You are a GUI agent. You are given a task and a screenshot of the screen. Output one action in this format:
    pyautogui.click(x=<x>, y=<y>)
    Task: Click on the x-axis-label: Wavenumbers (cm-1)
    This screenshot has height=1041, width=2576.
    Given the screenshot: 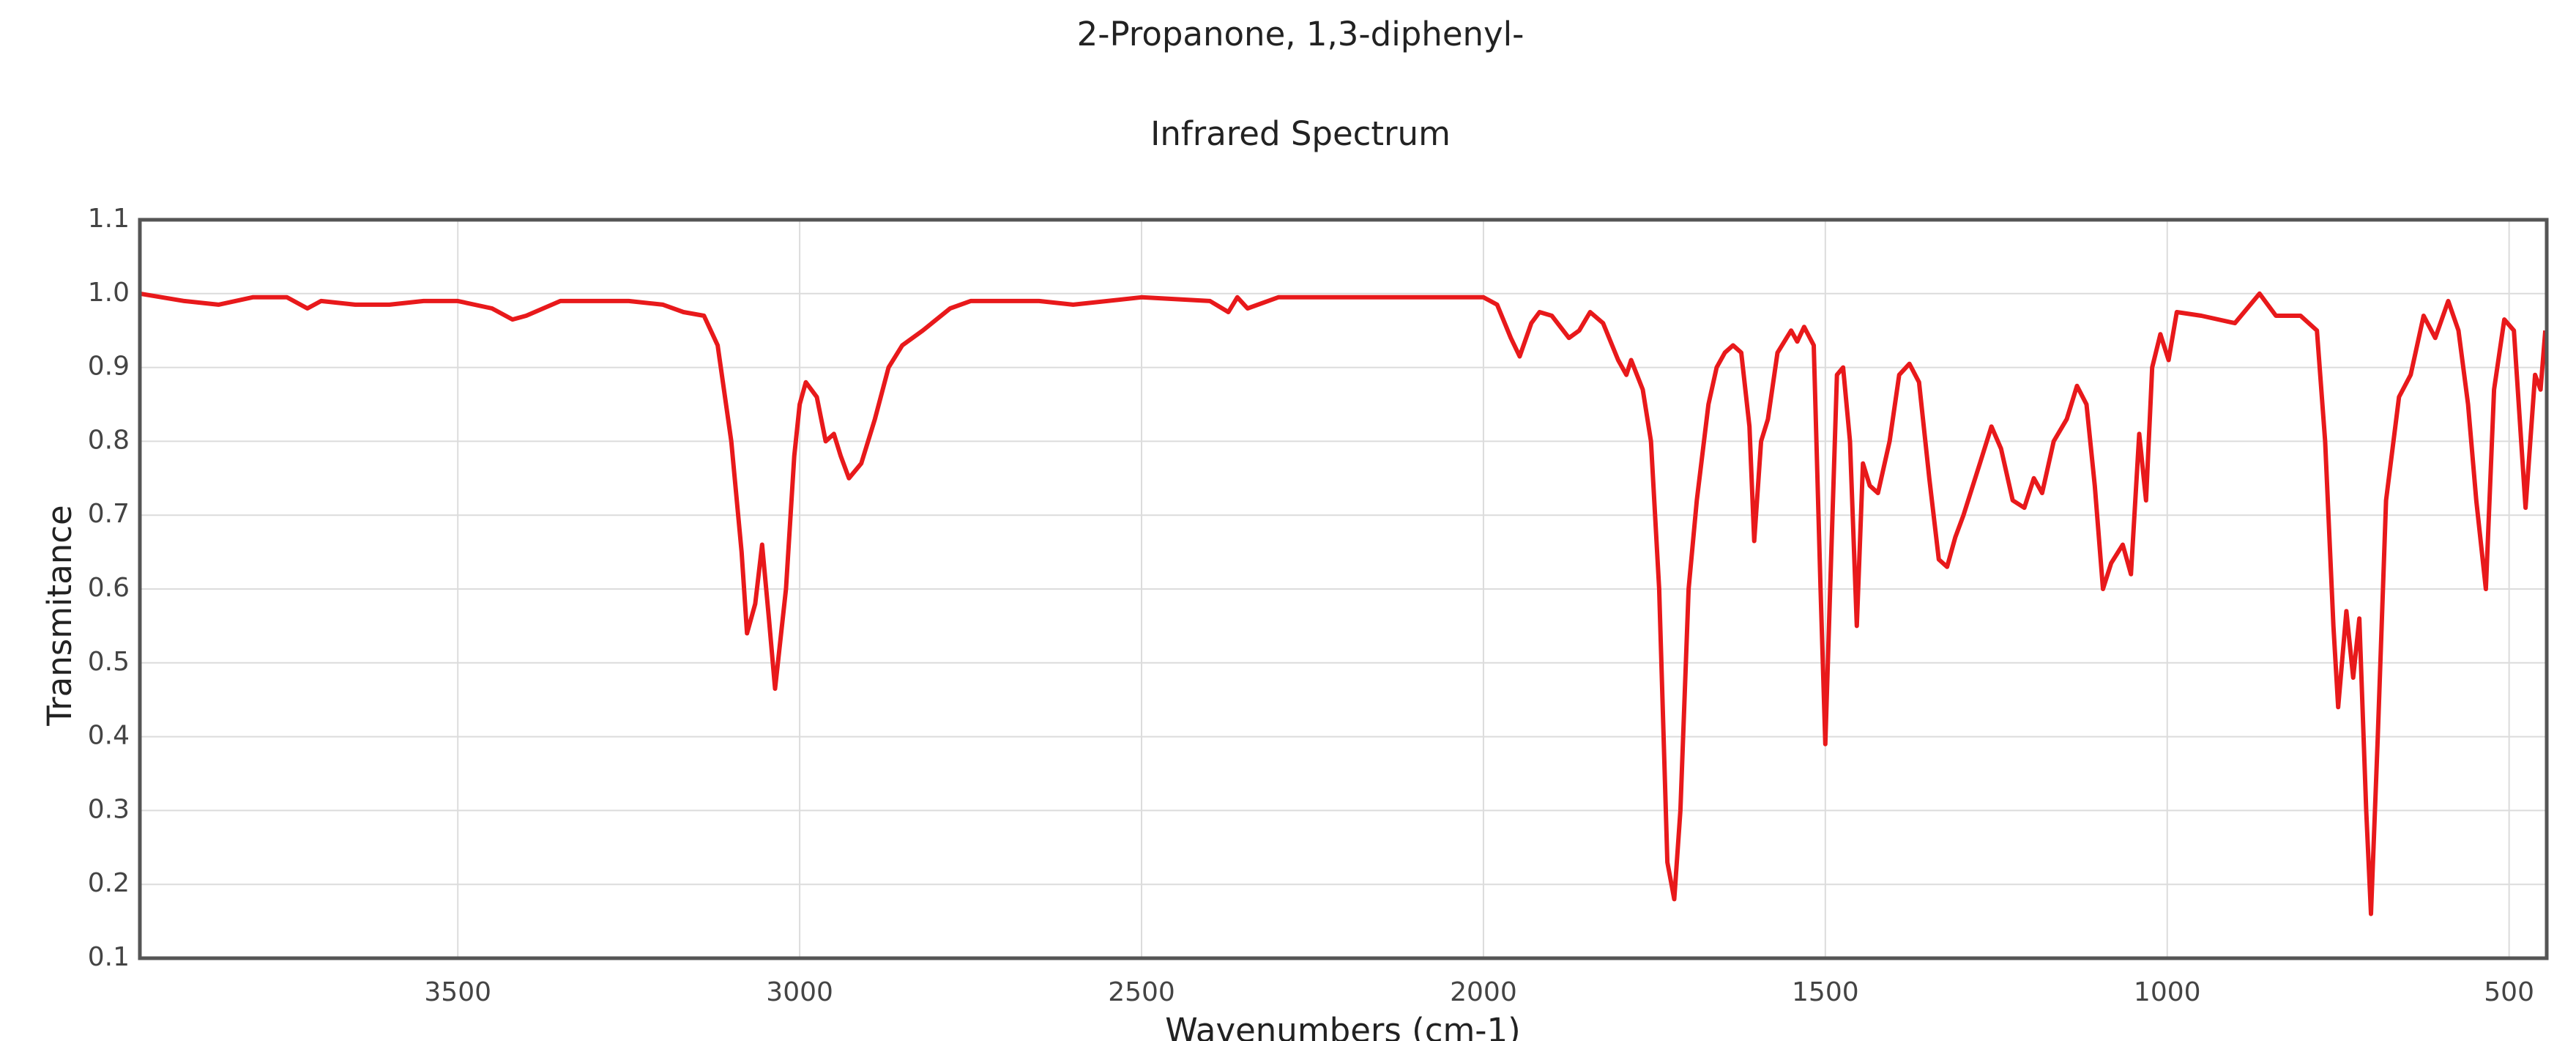 What is the action you would take?
    pyautogui.click(x=1342, y=1026)
    